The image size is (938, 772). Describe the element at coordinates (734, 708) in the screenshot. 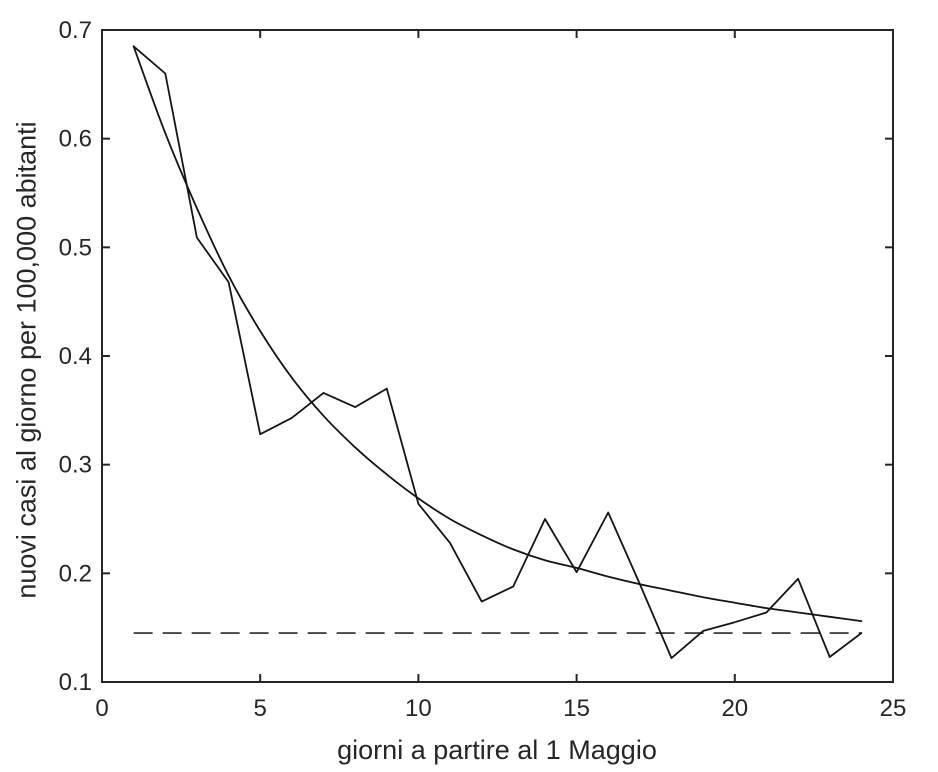

I see `x-tick-label: 20` at that location.